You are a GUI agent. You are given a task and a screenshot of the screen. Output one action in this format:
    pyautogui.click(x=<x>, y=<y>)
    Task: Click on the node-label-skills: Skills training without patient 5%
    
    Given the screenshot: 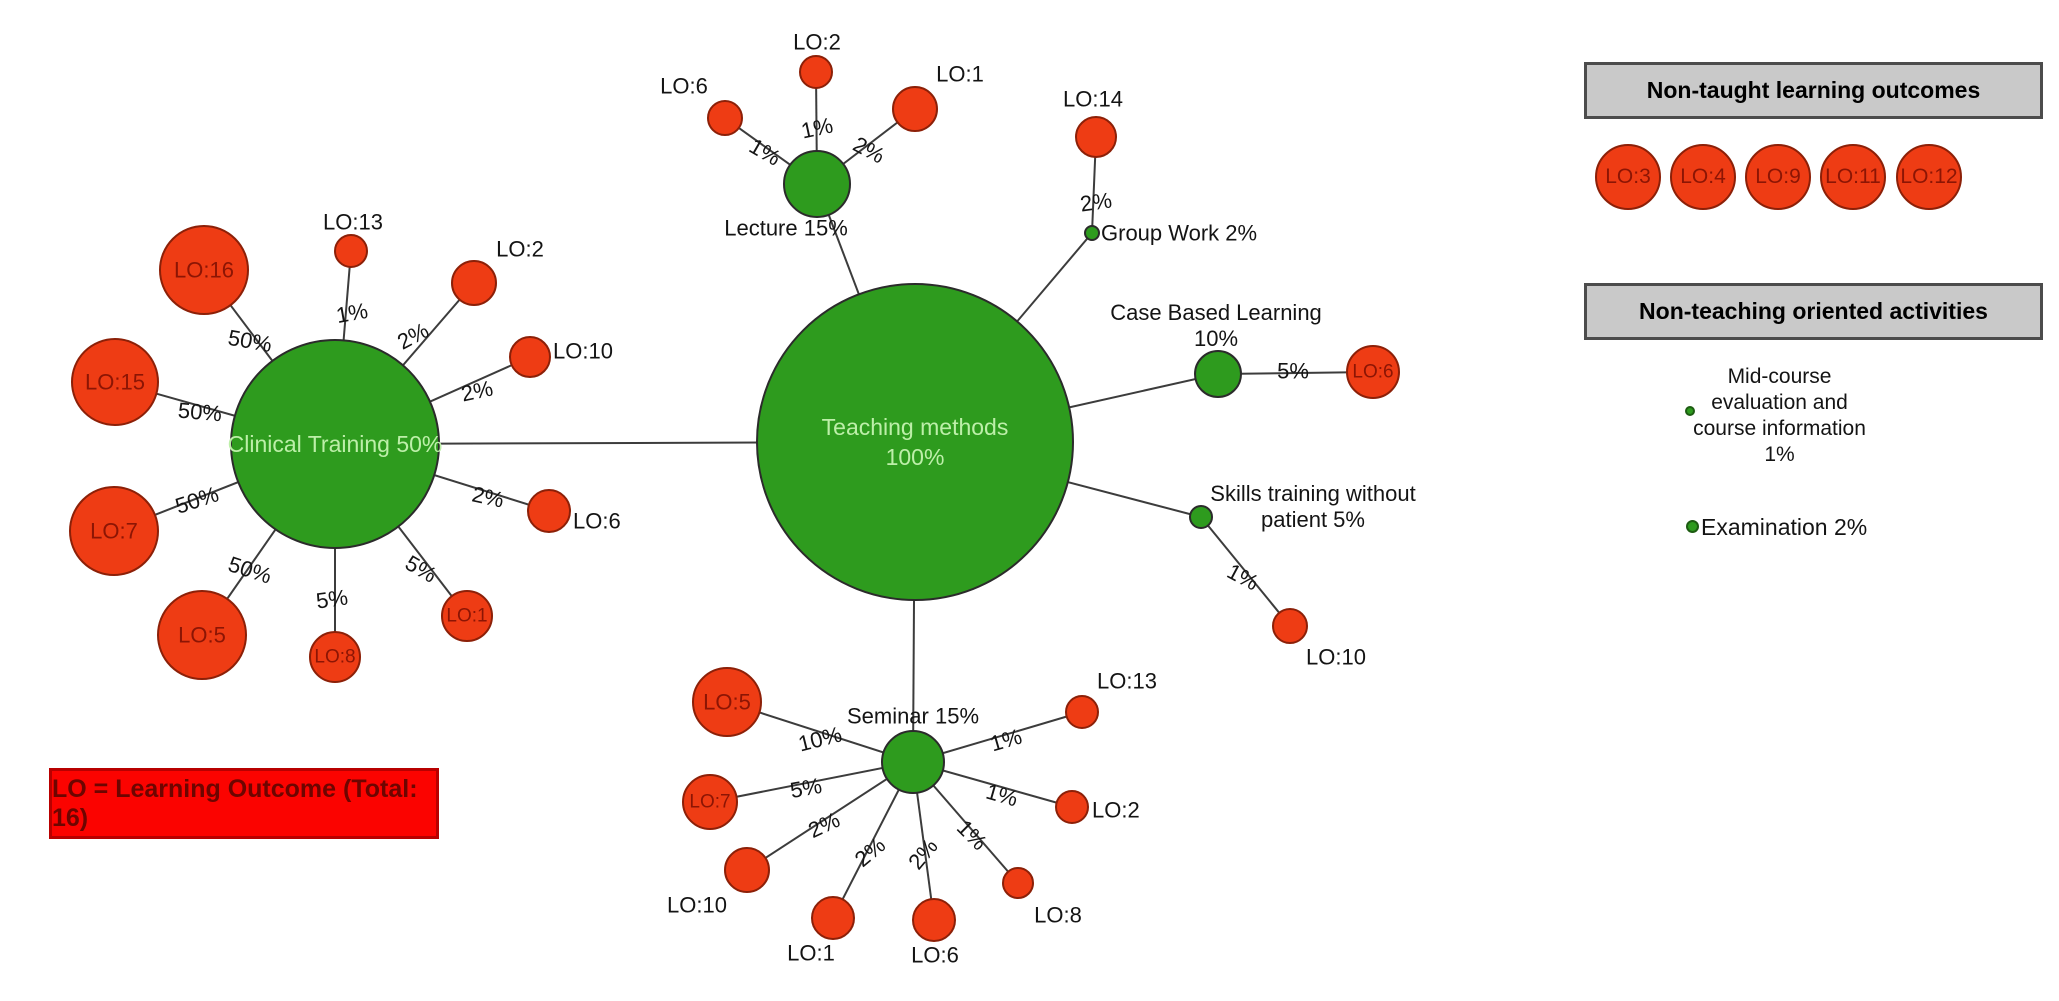 What is the action you would take?
    pyautogui.click(x=1312, y=506)
    